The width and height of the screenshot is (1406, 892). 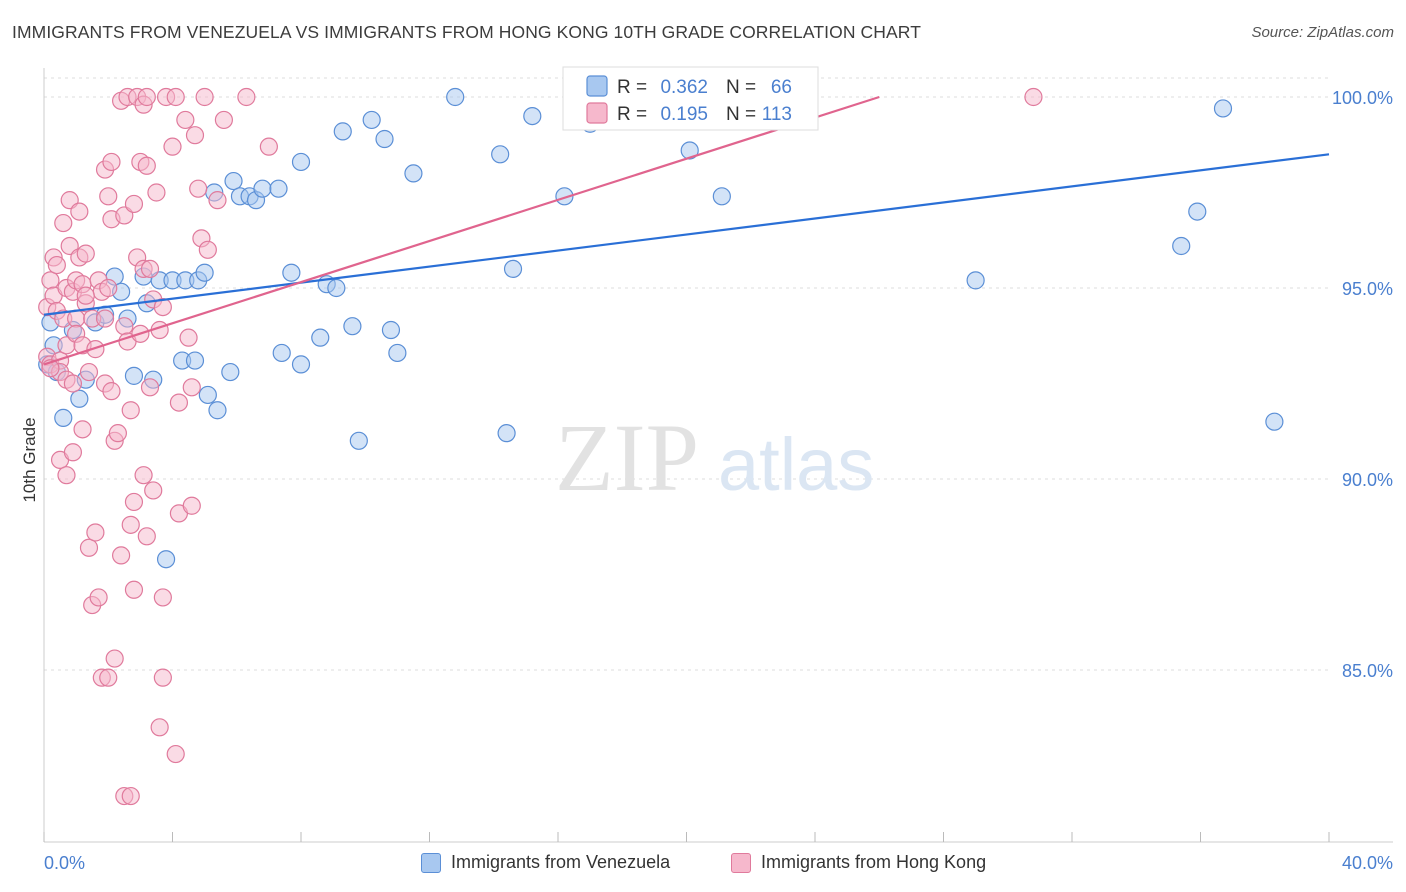 I want to click on legend-item-venezuela: Immigrants from Venezuela, so click(x=545, y=862).